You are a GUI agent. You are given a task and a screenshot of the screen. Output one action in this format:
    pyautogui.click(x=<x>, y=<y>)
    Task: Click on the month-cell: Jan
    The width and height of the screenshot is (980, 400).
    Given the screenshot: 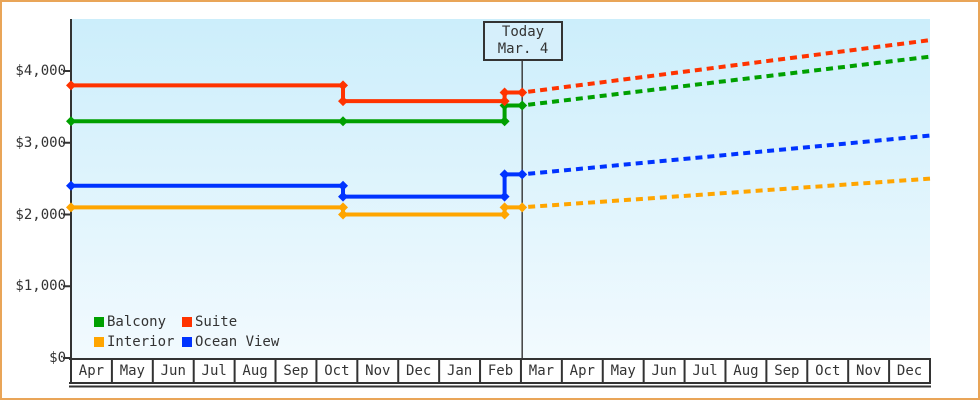 What is the action you would take?
    pyautogui.click(x=459, y=371)
    